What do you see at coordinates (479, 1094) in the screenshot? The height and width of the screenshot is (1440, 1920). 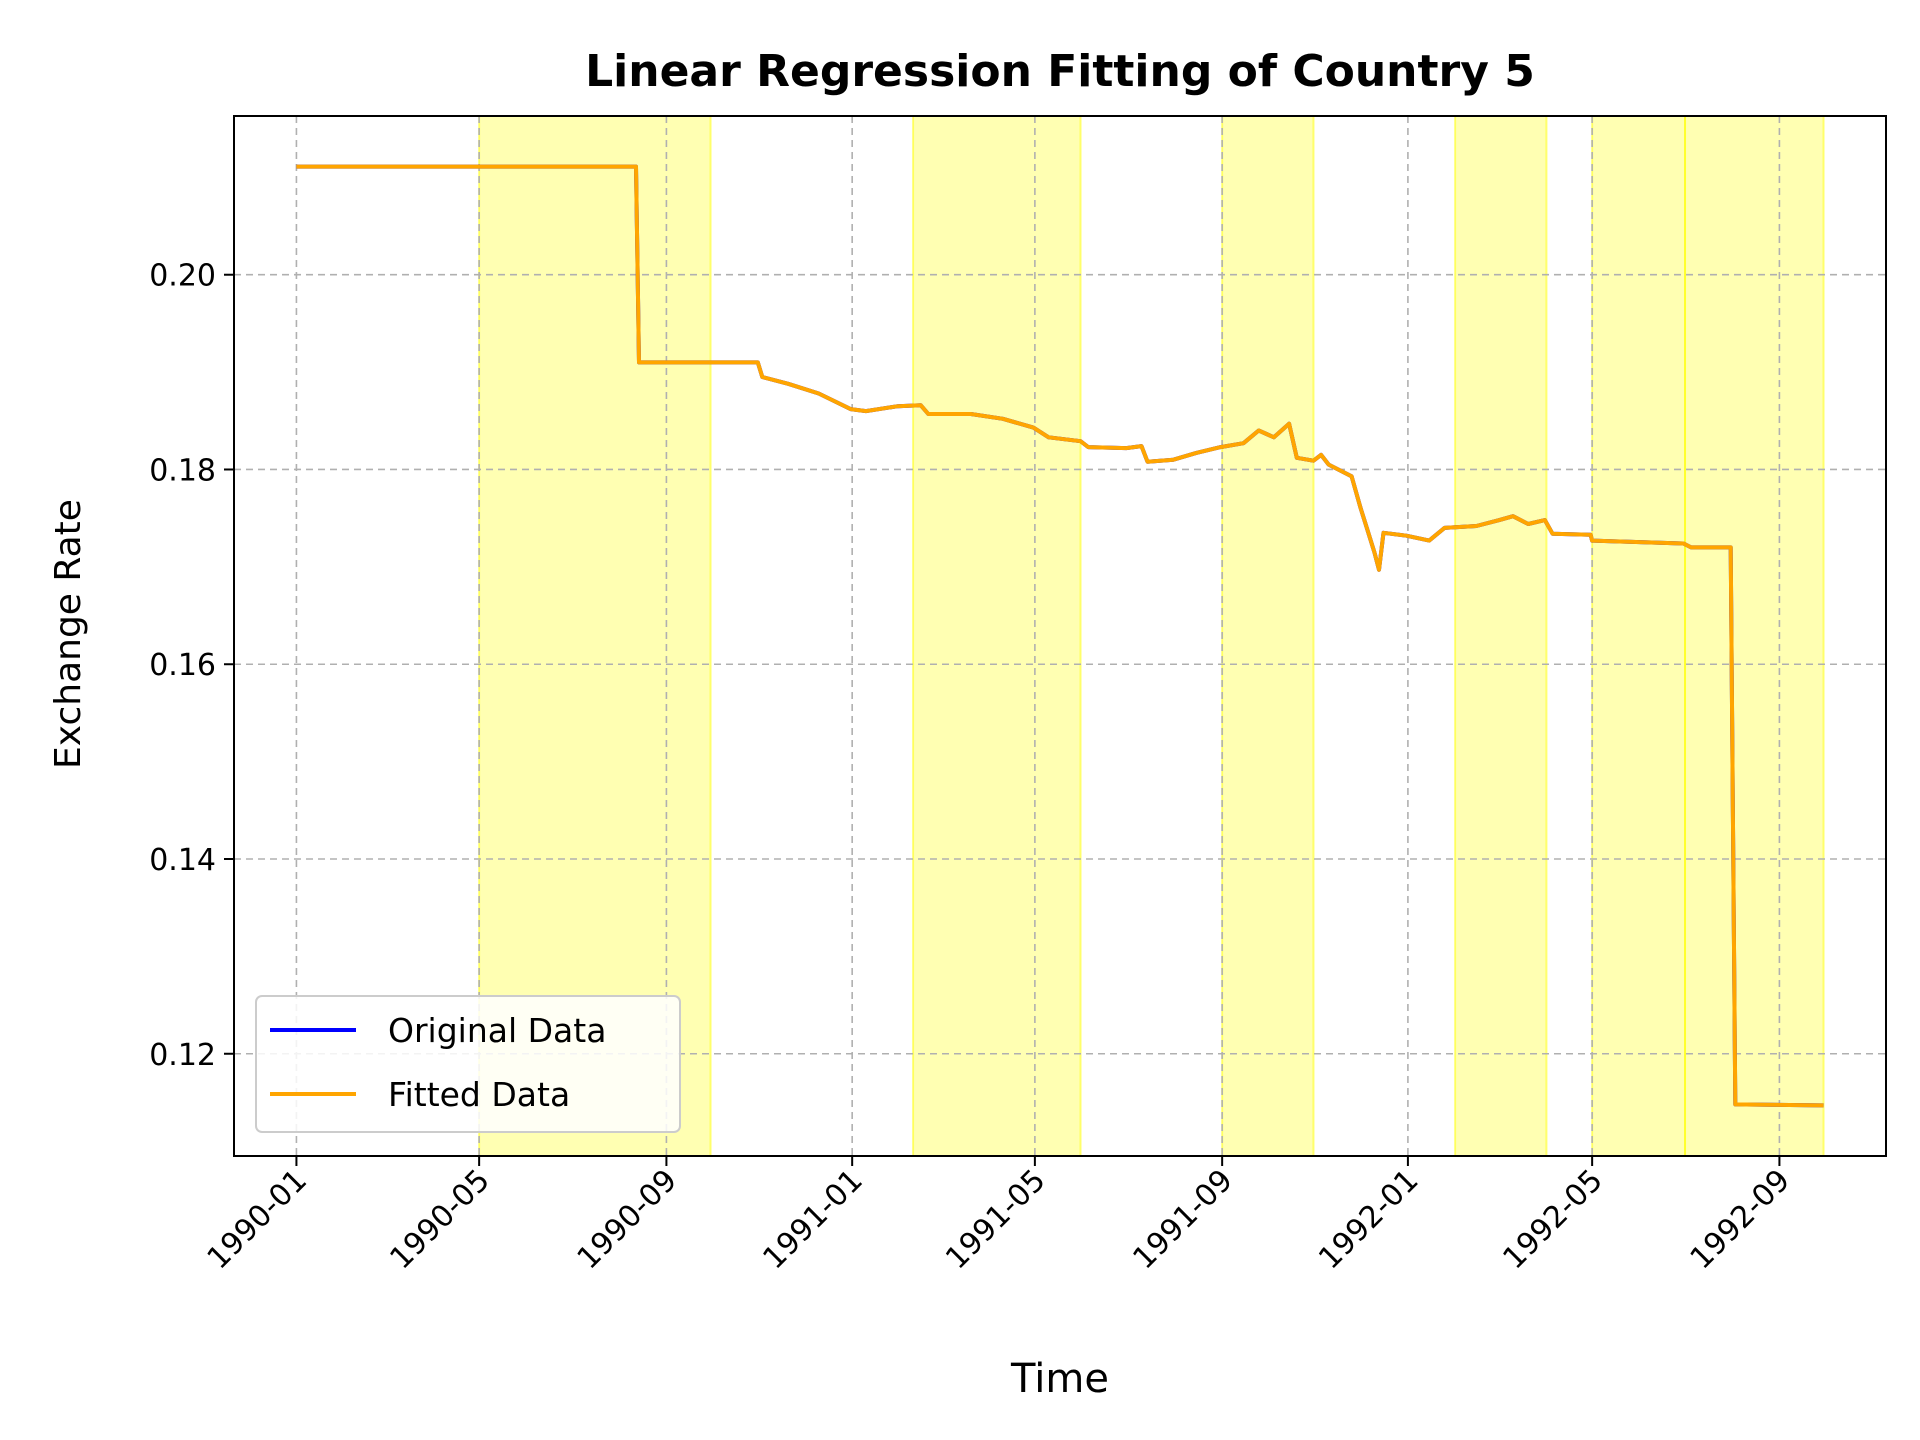 I see `legend-label-fitted-data: Fitted Data` at bounding box center [479, 1094].